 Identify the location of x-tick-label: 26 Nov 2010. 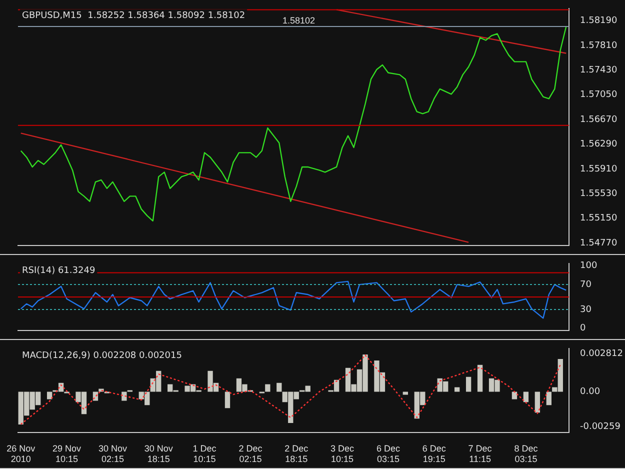
(21, 453).